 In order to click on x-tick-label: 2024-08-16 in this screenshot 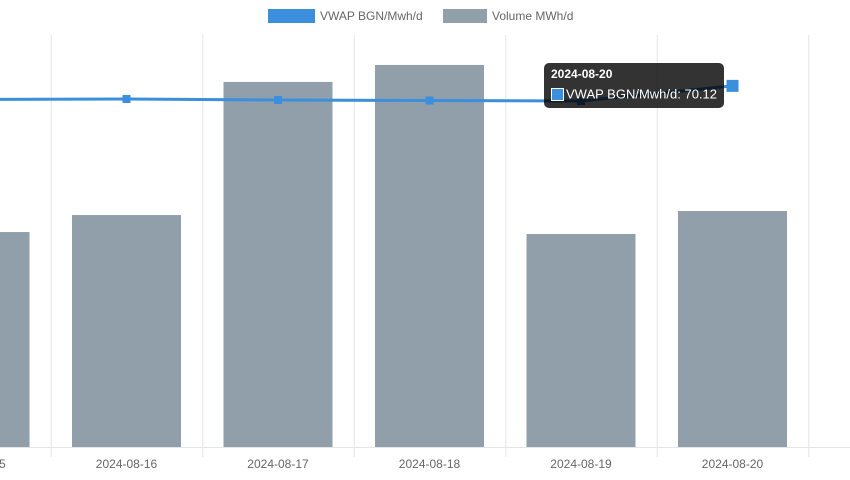, I will do `click(127, 464)`.